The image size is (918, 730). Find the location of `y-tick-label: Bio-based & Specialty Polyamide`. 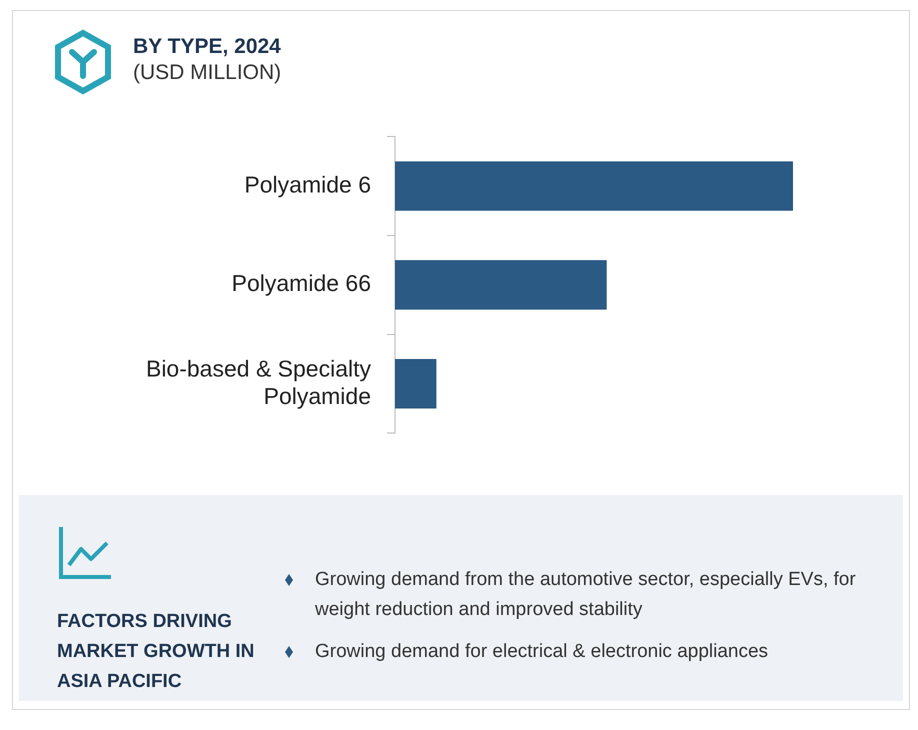

y-tick-label: Bio-based & Specialty Polyamide is located at coordinates (259, 382).